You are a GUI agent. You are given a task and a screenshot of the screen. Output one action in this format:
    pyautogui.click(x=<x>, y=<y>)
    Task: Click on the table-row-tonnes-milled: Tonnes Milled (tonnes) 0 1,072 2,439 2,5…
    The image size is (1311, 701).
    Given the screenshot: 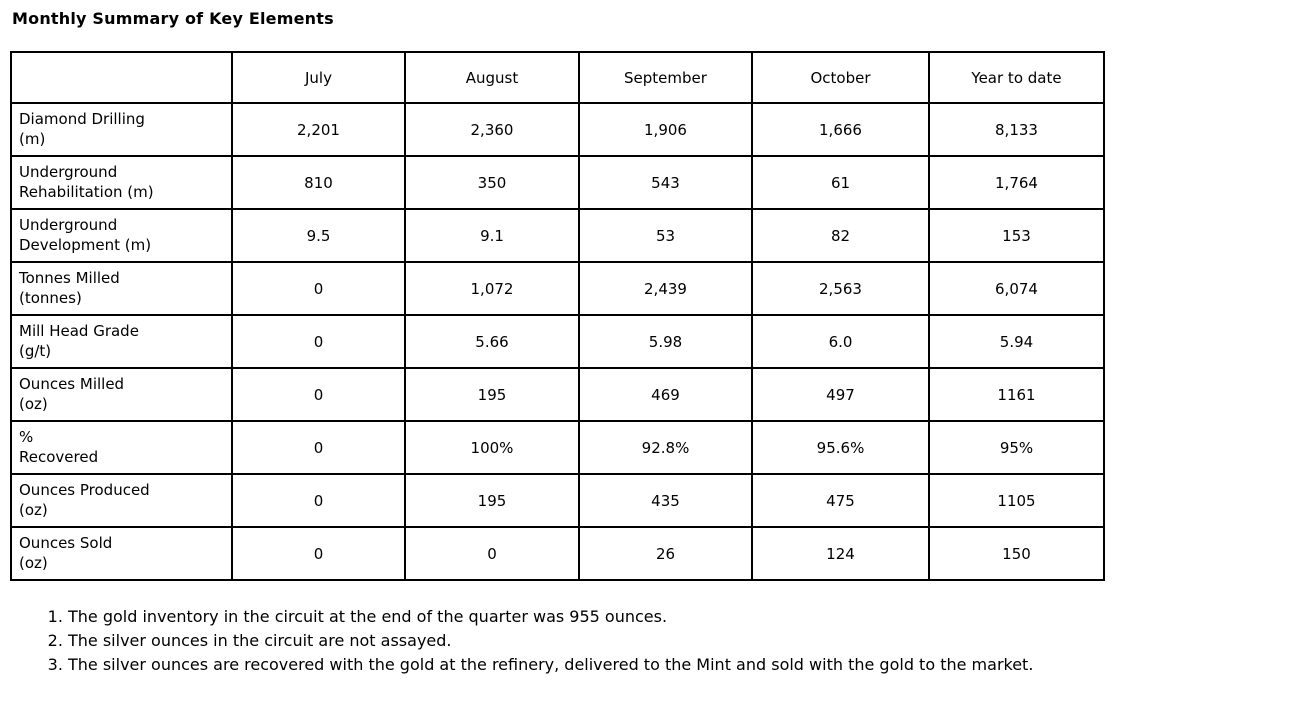 What is the action you would take?
    pyautogui.click(x=557, y=288)
    